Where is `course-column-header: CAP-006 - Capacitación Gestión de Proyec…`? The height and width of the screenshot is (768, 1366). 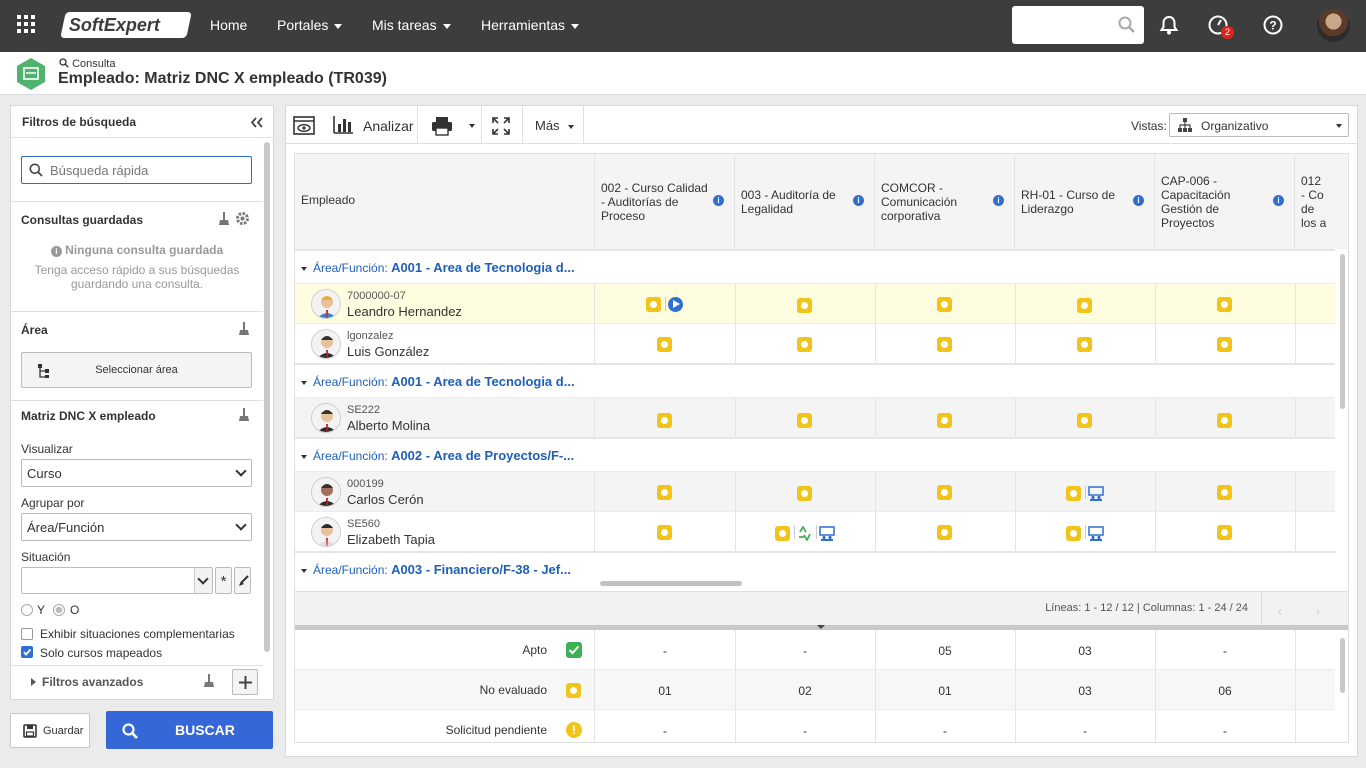 course-column-header: CAP-006 - Capacitación Gestión de Proyec… is located at coordinates (1225, 201).